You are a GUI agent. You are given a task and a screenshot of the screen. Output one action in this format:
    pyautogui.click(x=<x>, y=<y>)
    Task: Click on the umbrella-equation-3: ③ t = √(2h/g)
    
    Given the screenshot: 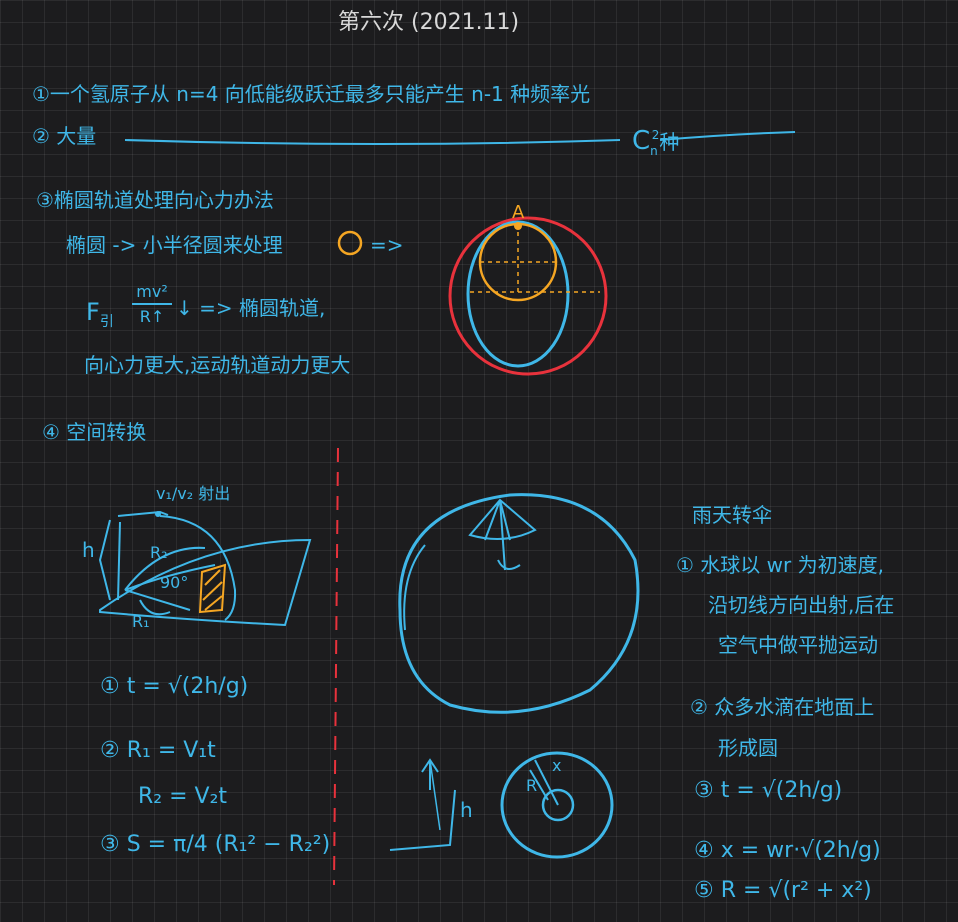 What is the action you would take?
    pyautogui.click(x=768, y=790)
    